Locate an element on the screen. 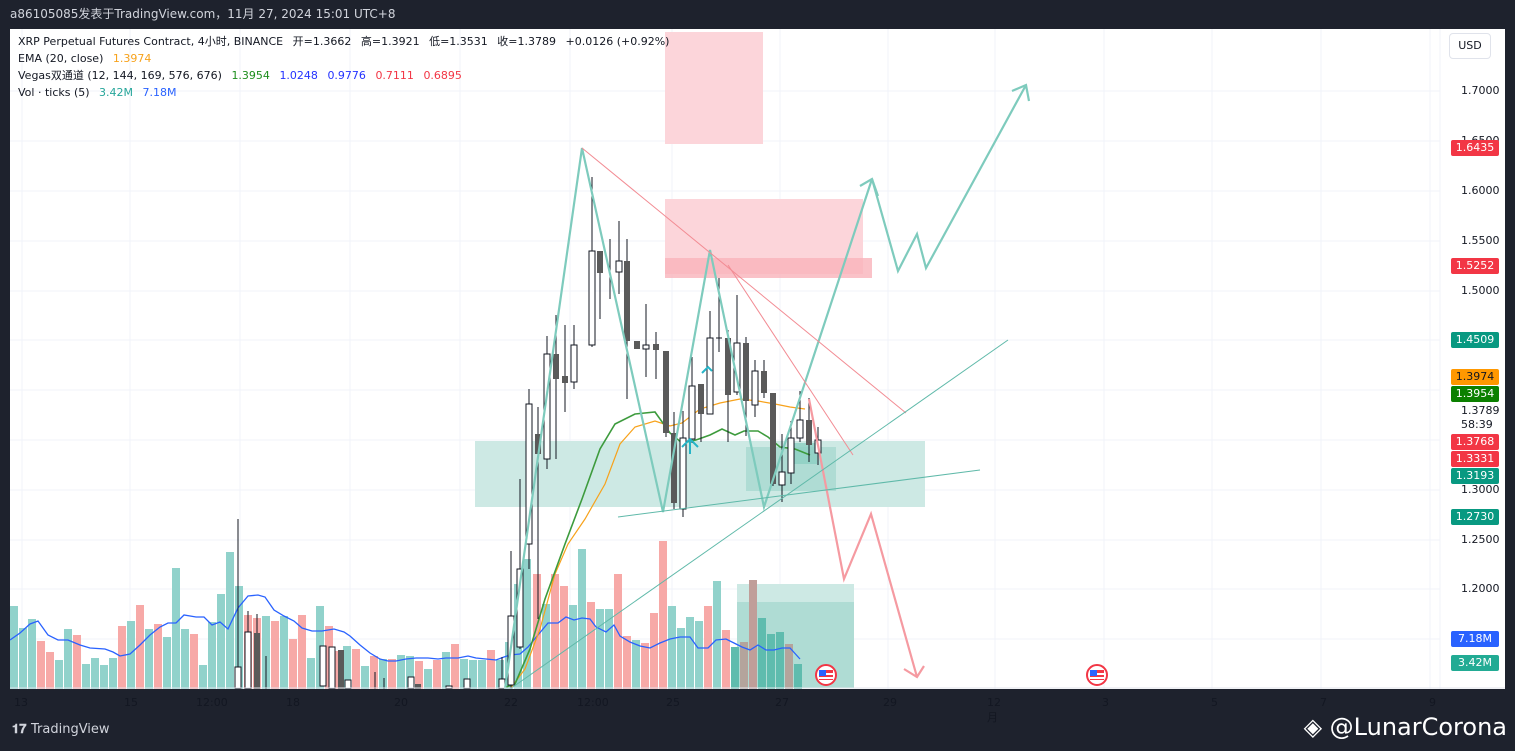 The image size is (1515, 751). price-tick: 1.7000 is located at coordinates (1480, 90).